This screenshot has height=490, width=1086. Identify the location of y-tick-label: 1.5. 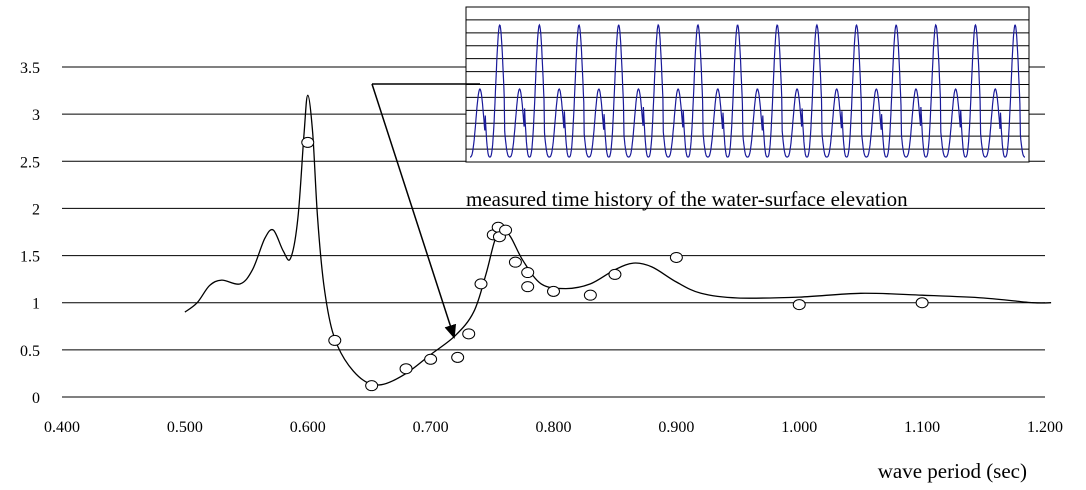
(30, 257).